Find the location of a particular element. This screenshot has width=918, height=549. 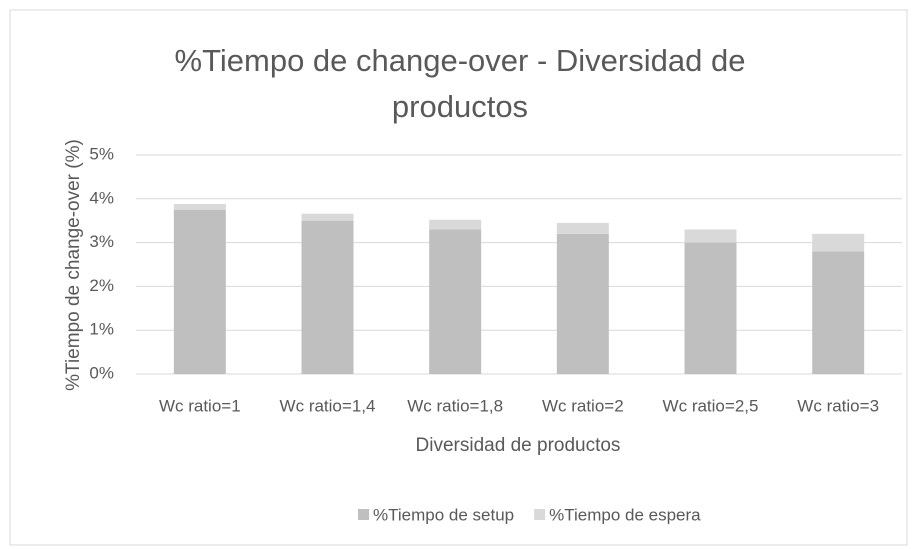

y-tick-label: 3% is located at coordinates (101, 241).